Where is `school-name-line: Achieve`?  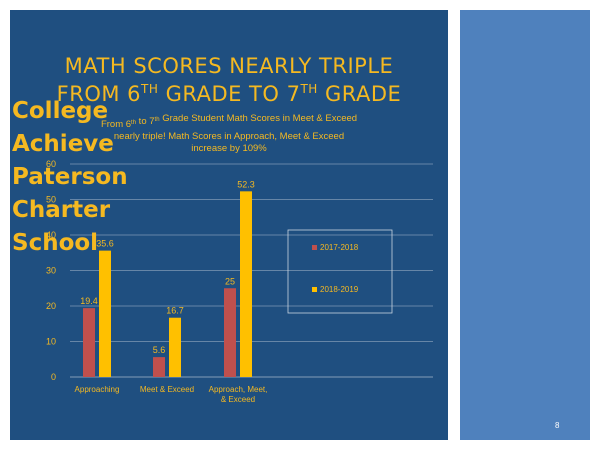 school-name-line: Achieve is located at coordinates (63, 144).